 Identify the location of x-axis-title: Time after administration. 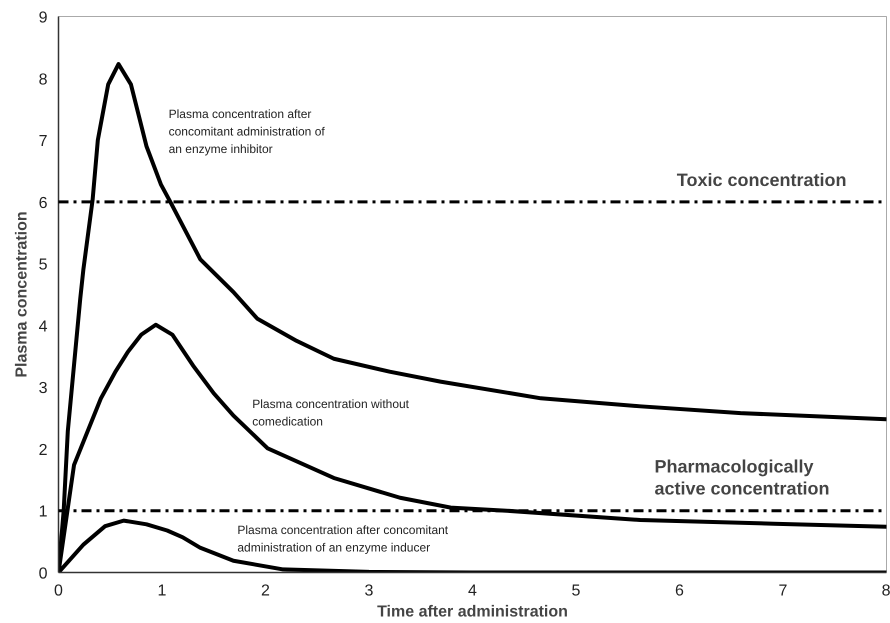
(472, 612).